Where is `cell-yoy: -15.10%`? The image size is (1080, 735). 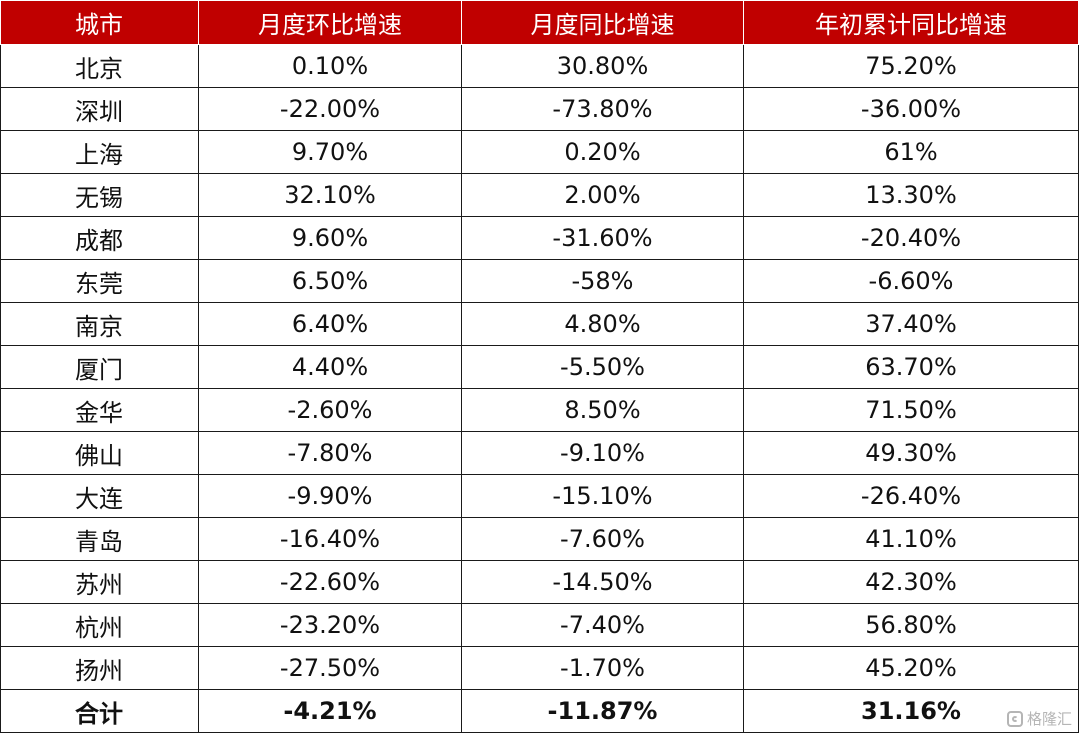
cell-yoy: -15.10% is located at coordinates (602, 496).